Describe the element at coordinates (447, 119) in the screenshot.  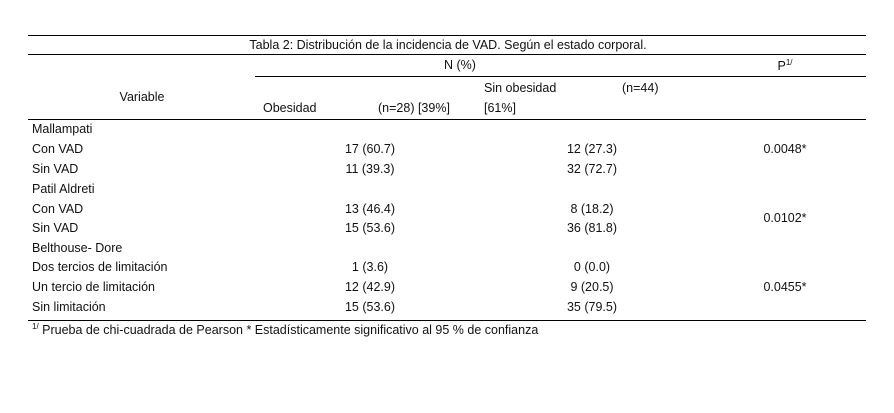
I see `header-rule` at that location.